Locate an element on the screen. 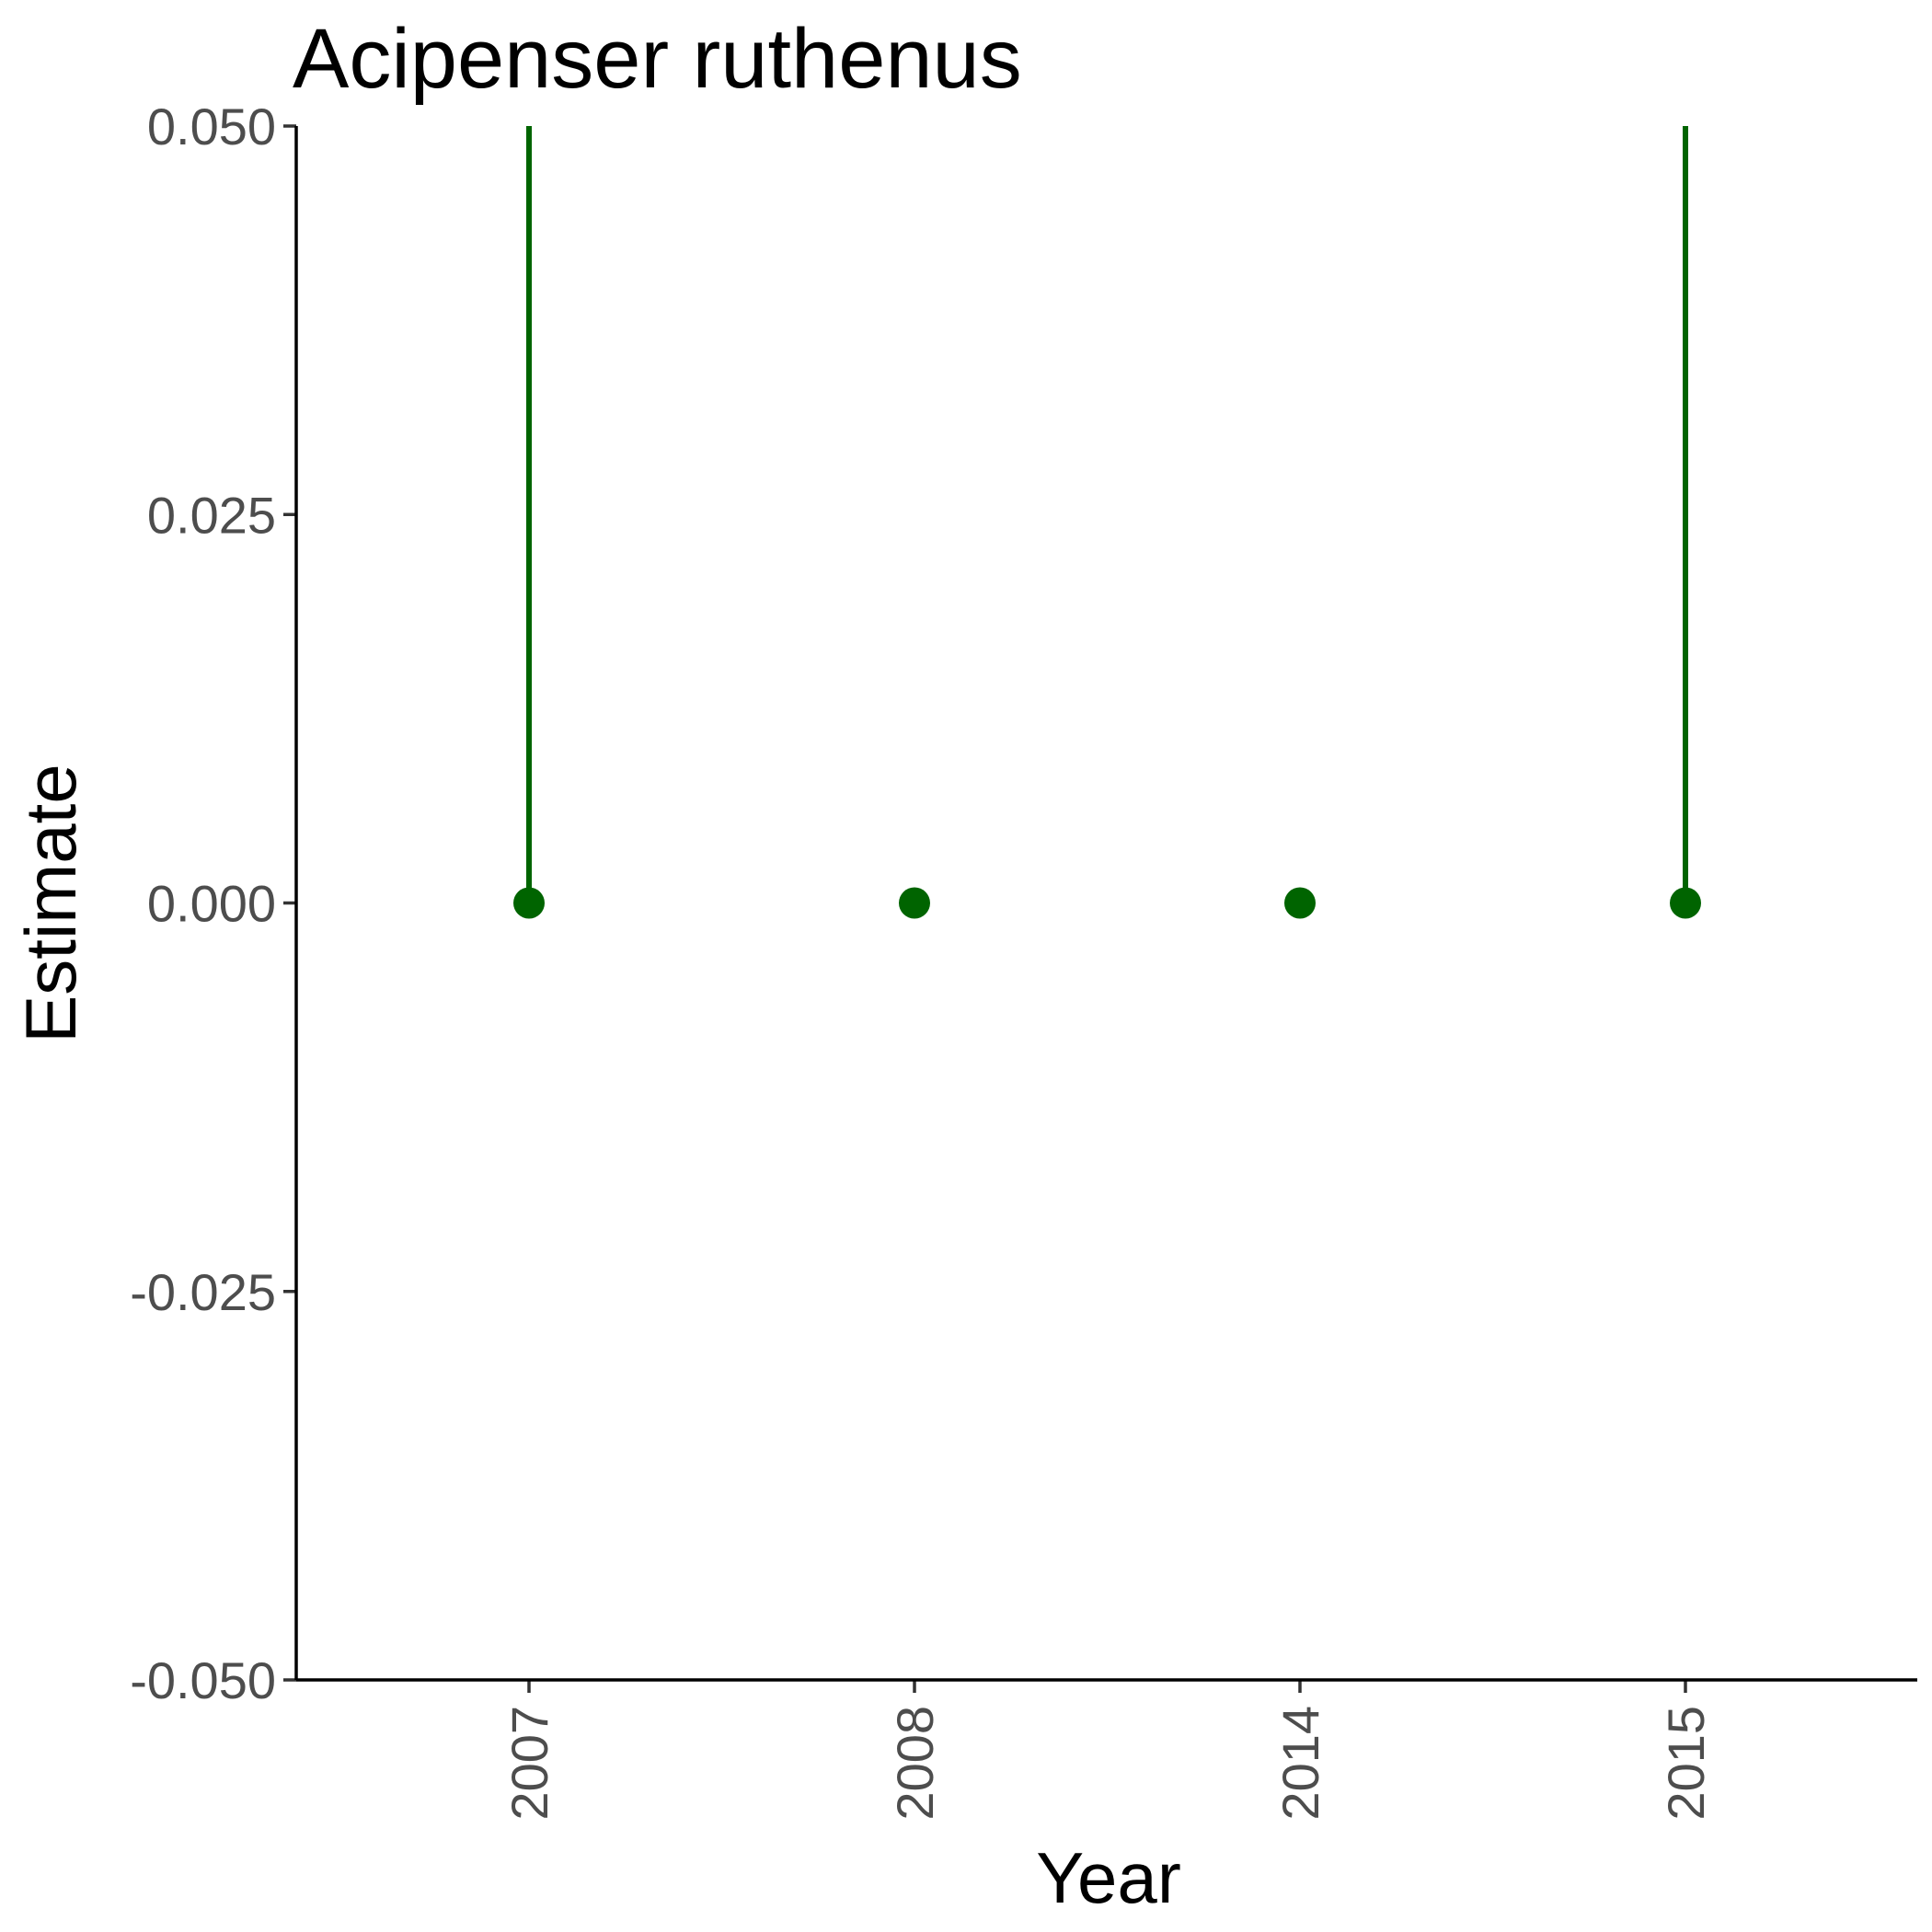 Image resolution: width=1932 pixels, height=1932 pixels. x-tick-label: 2008 is located at coordinates (915, 1763).